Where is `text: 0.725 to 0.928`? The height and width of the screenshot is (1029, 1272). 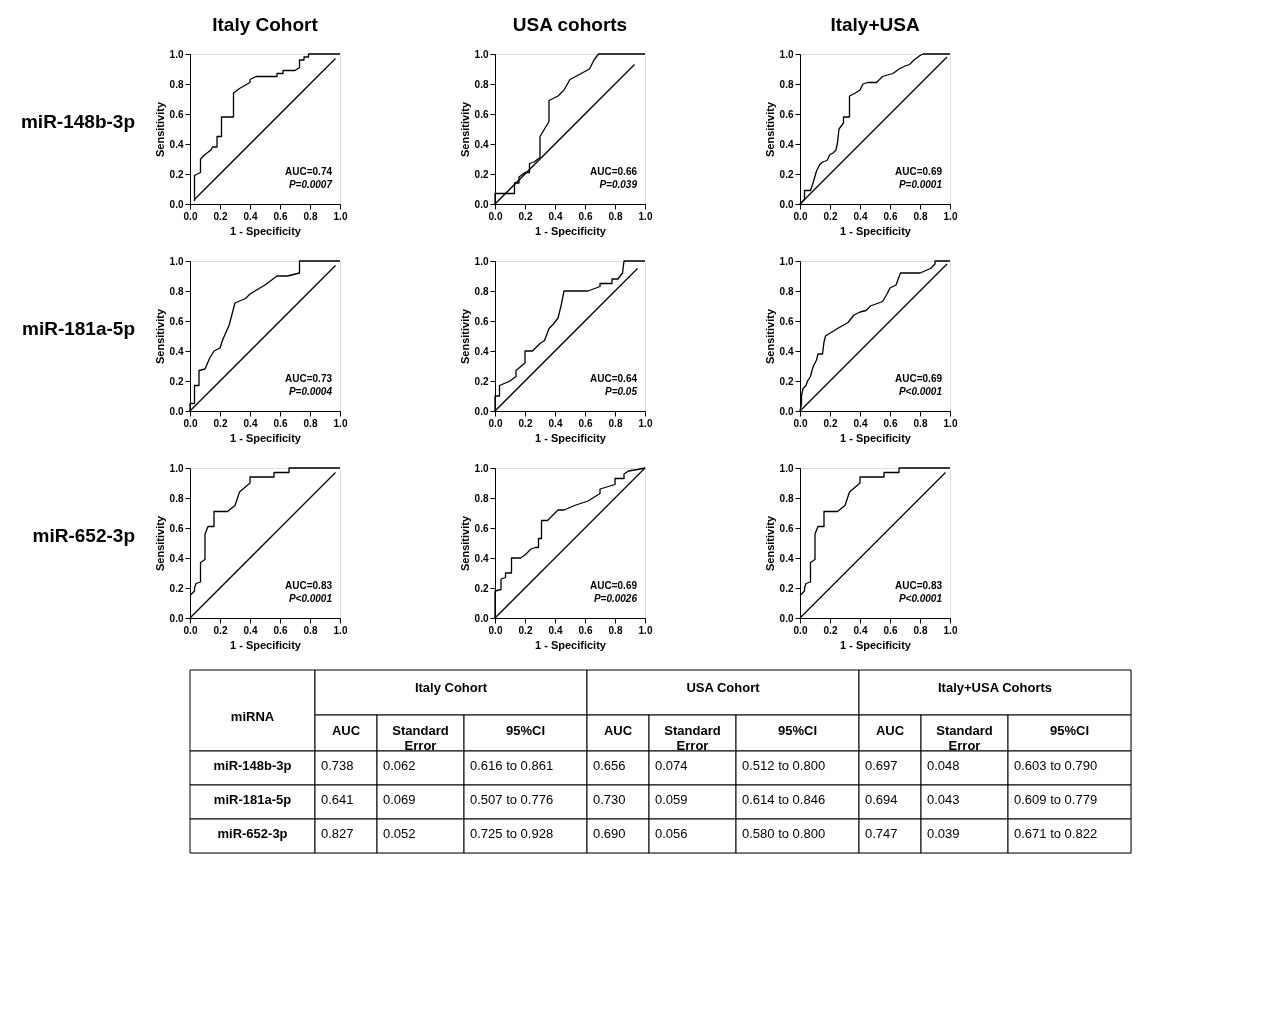
text: 0.725 to 0.928 is located at coordinates (512, 833).